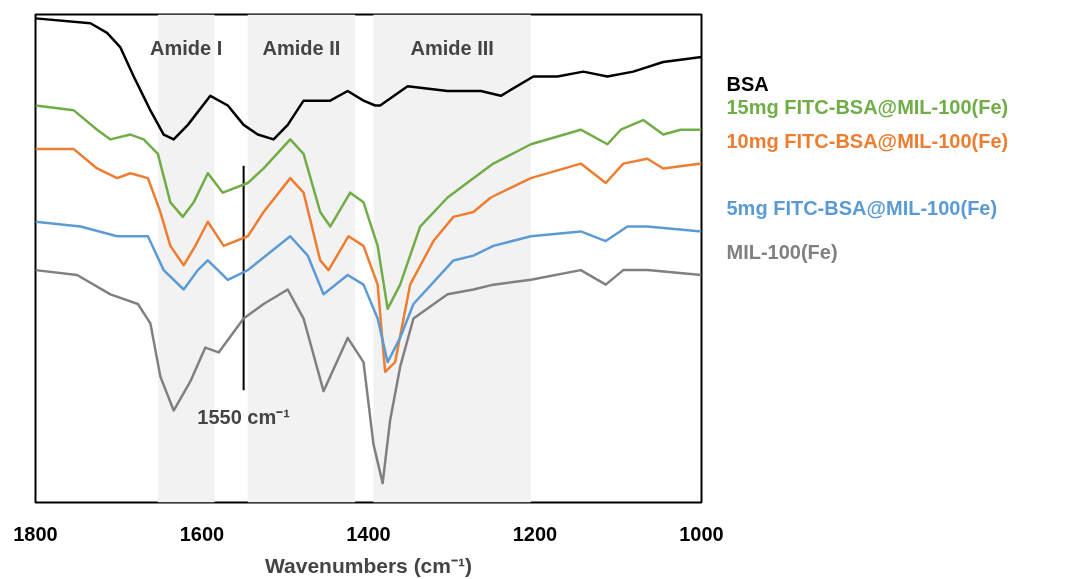  What do you see at coordinates (747, 84) in the screenshot?
I see `series-label: BSA` at bounding box center [747, 84].